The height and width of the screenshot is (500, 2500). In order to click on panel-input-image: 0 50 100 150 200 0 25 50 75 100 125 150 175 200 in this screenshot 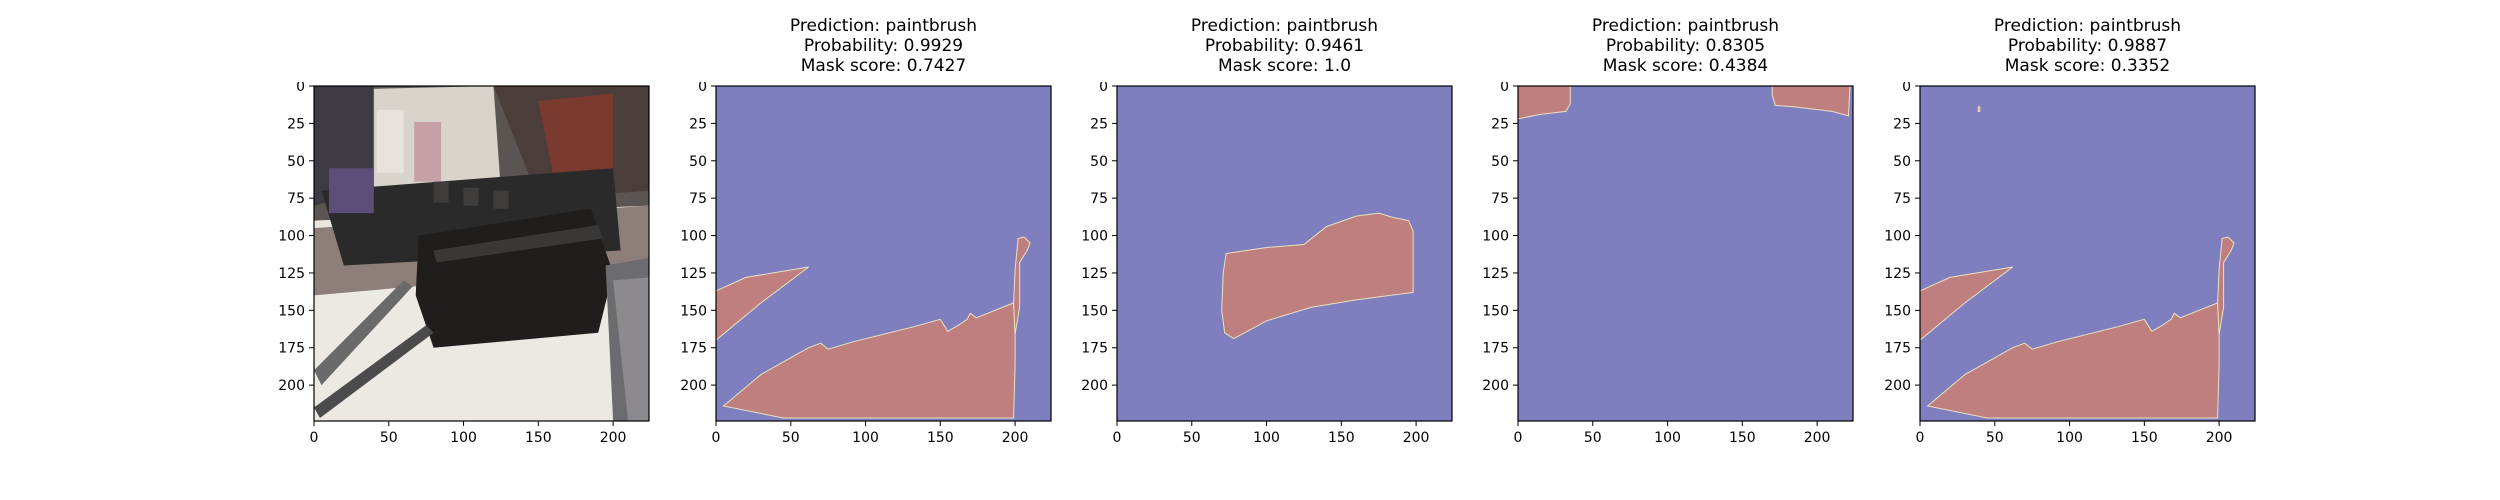, I will do `click(464, 268)`.